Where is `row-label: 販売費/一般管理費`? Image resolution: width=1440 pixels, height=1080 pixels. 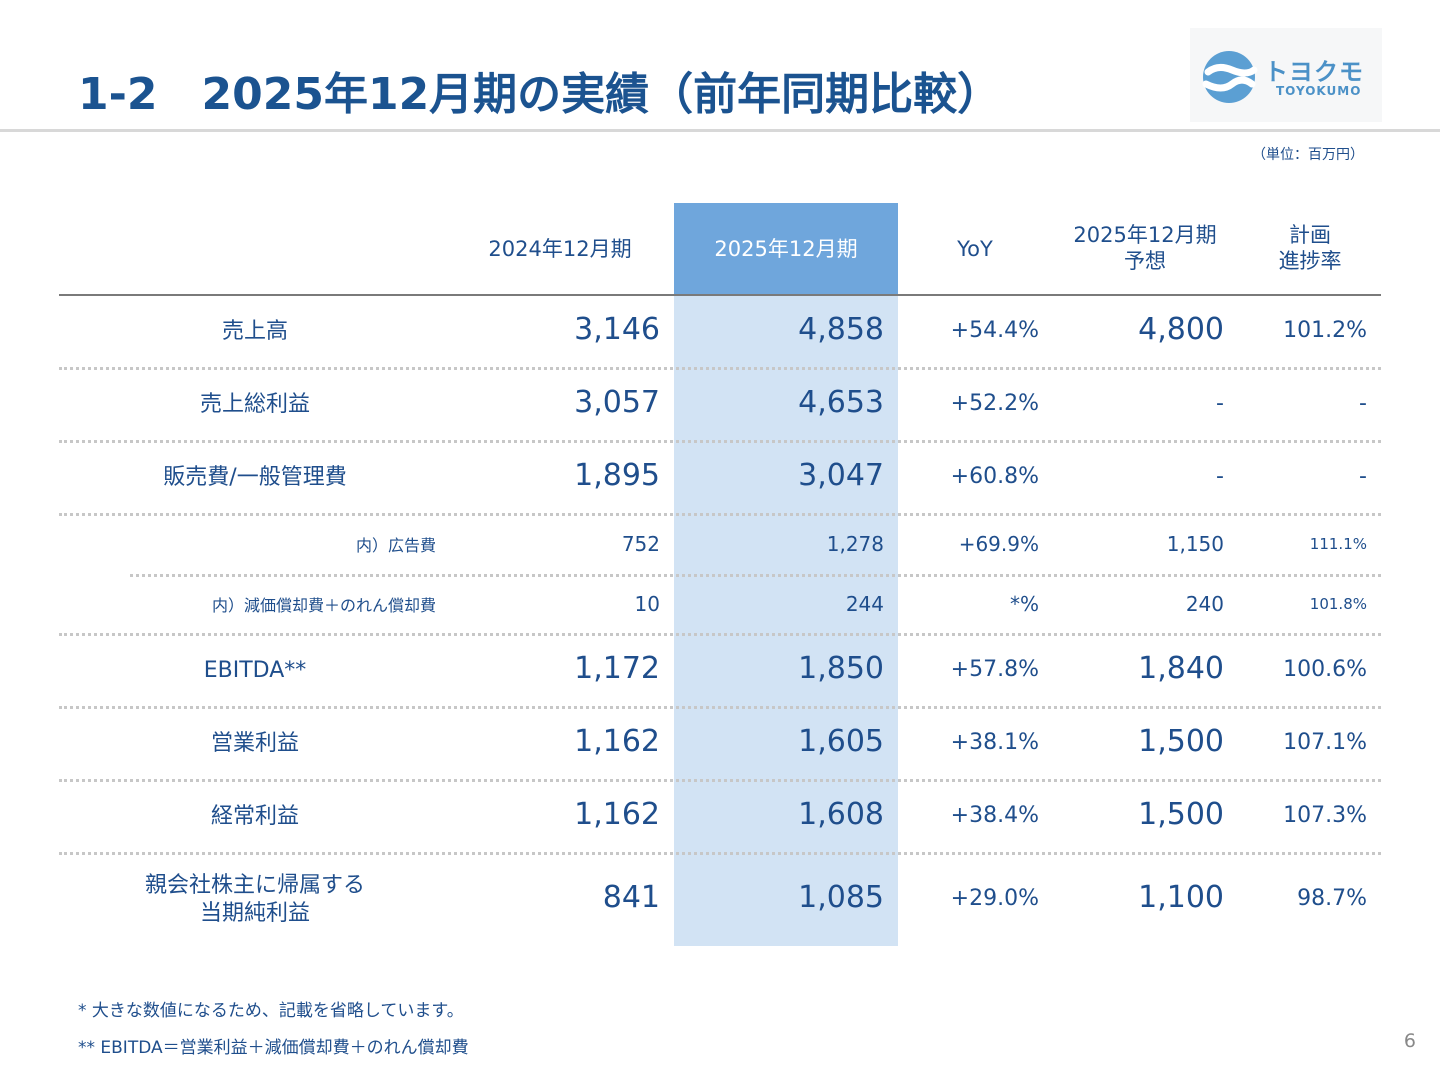 row-label: 販売費/一般管理費 is located at coordinates (255, 477).